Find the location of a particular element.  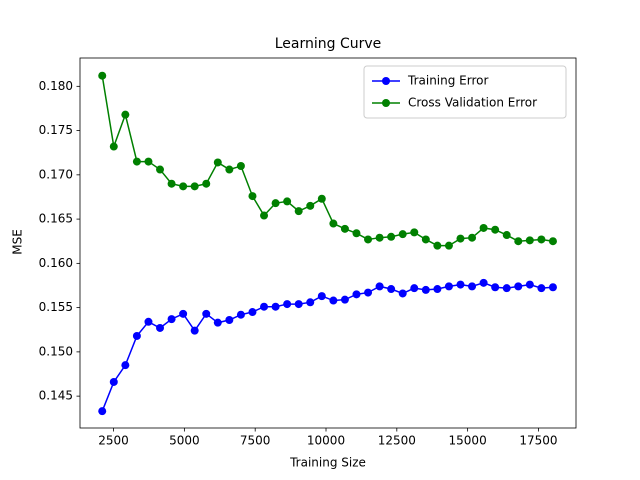

y-tick-label: 0.175 is located at coordinates (56, 130).